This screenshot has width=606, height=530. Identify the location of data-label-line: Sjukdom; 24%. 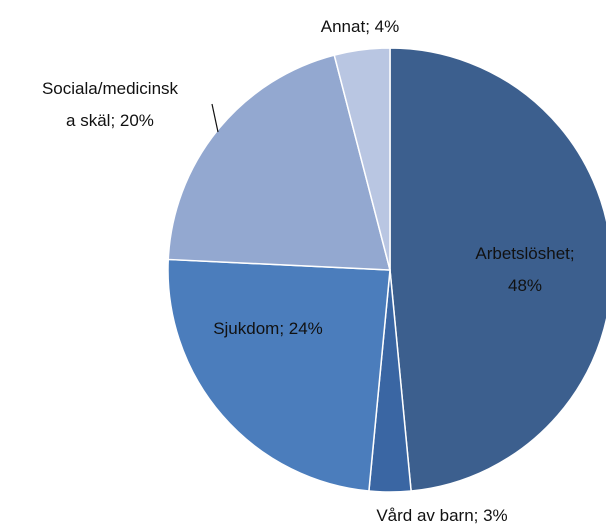
(268, 328).